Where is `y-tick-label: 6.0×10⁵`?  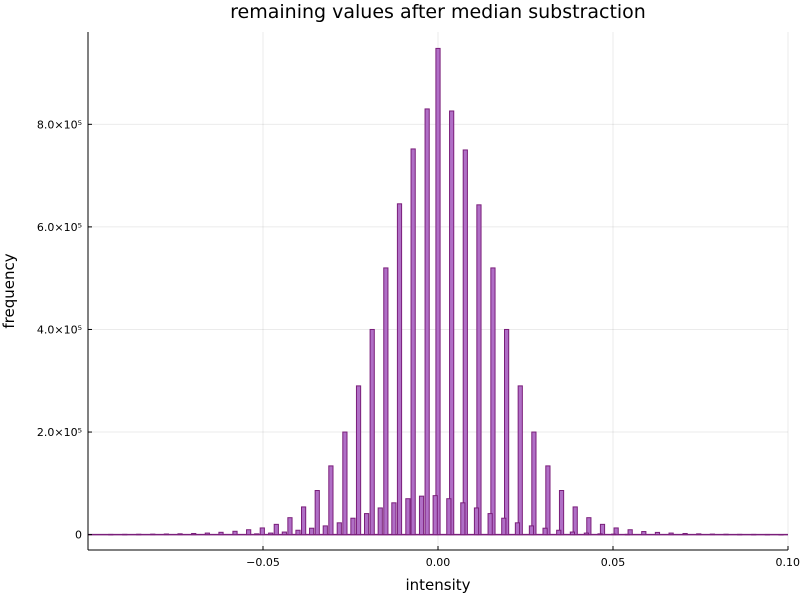
y-tick-label: 6.0×10⁵ is located at coordinates (59, 227).